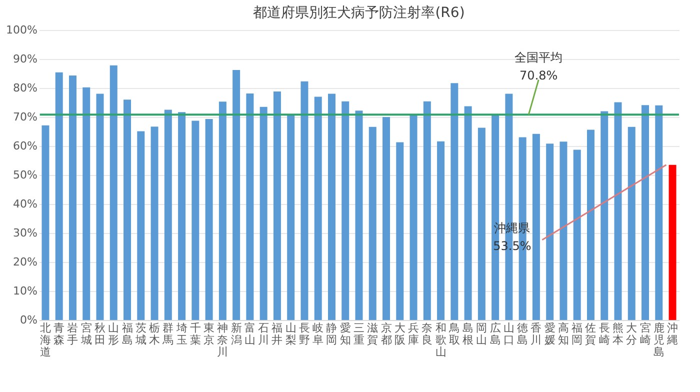  Describe the element at coordinates (632, 334) in the screenshot. I see `x-tick-label: 大分` at that location.